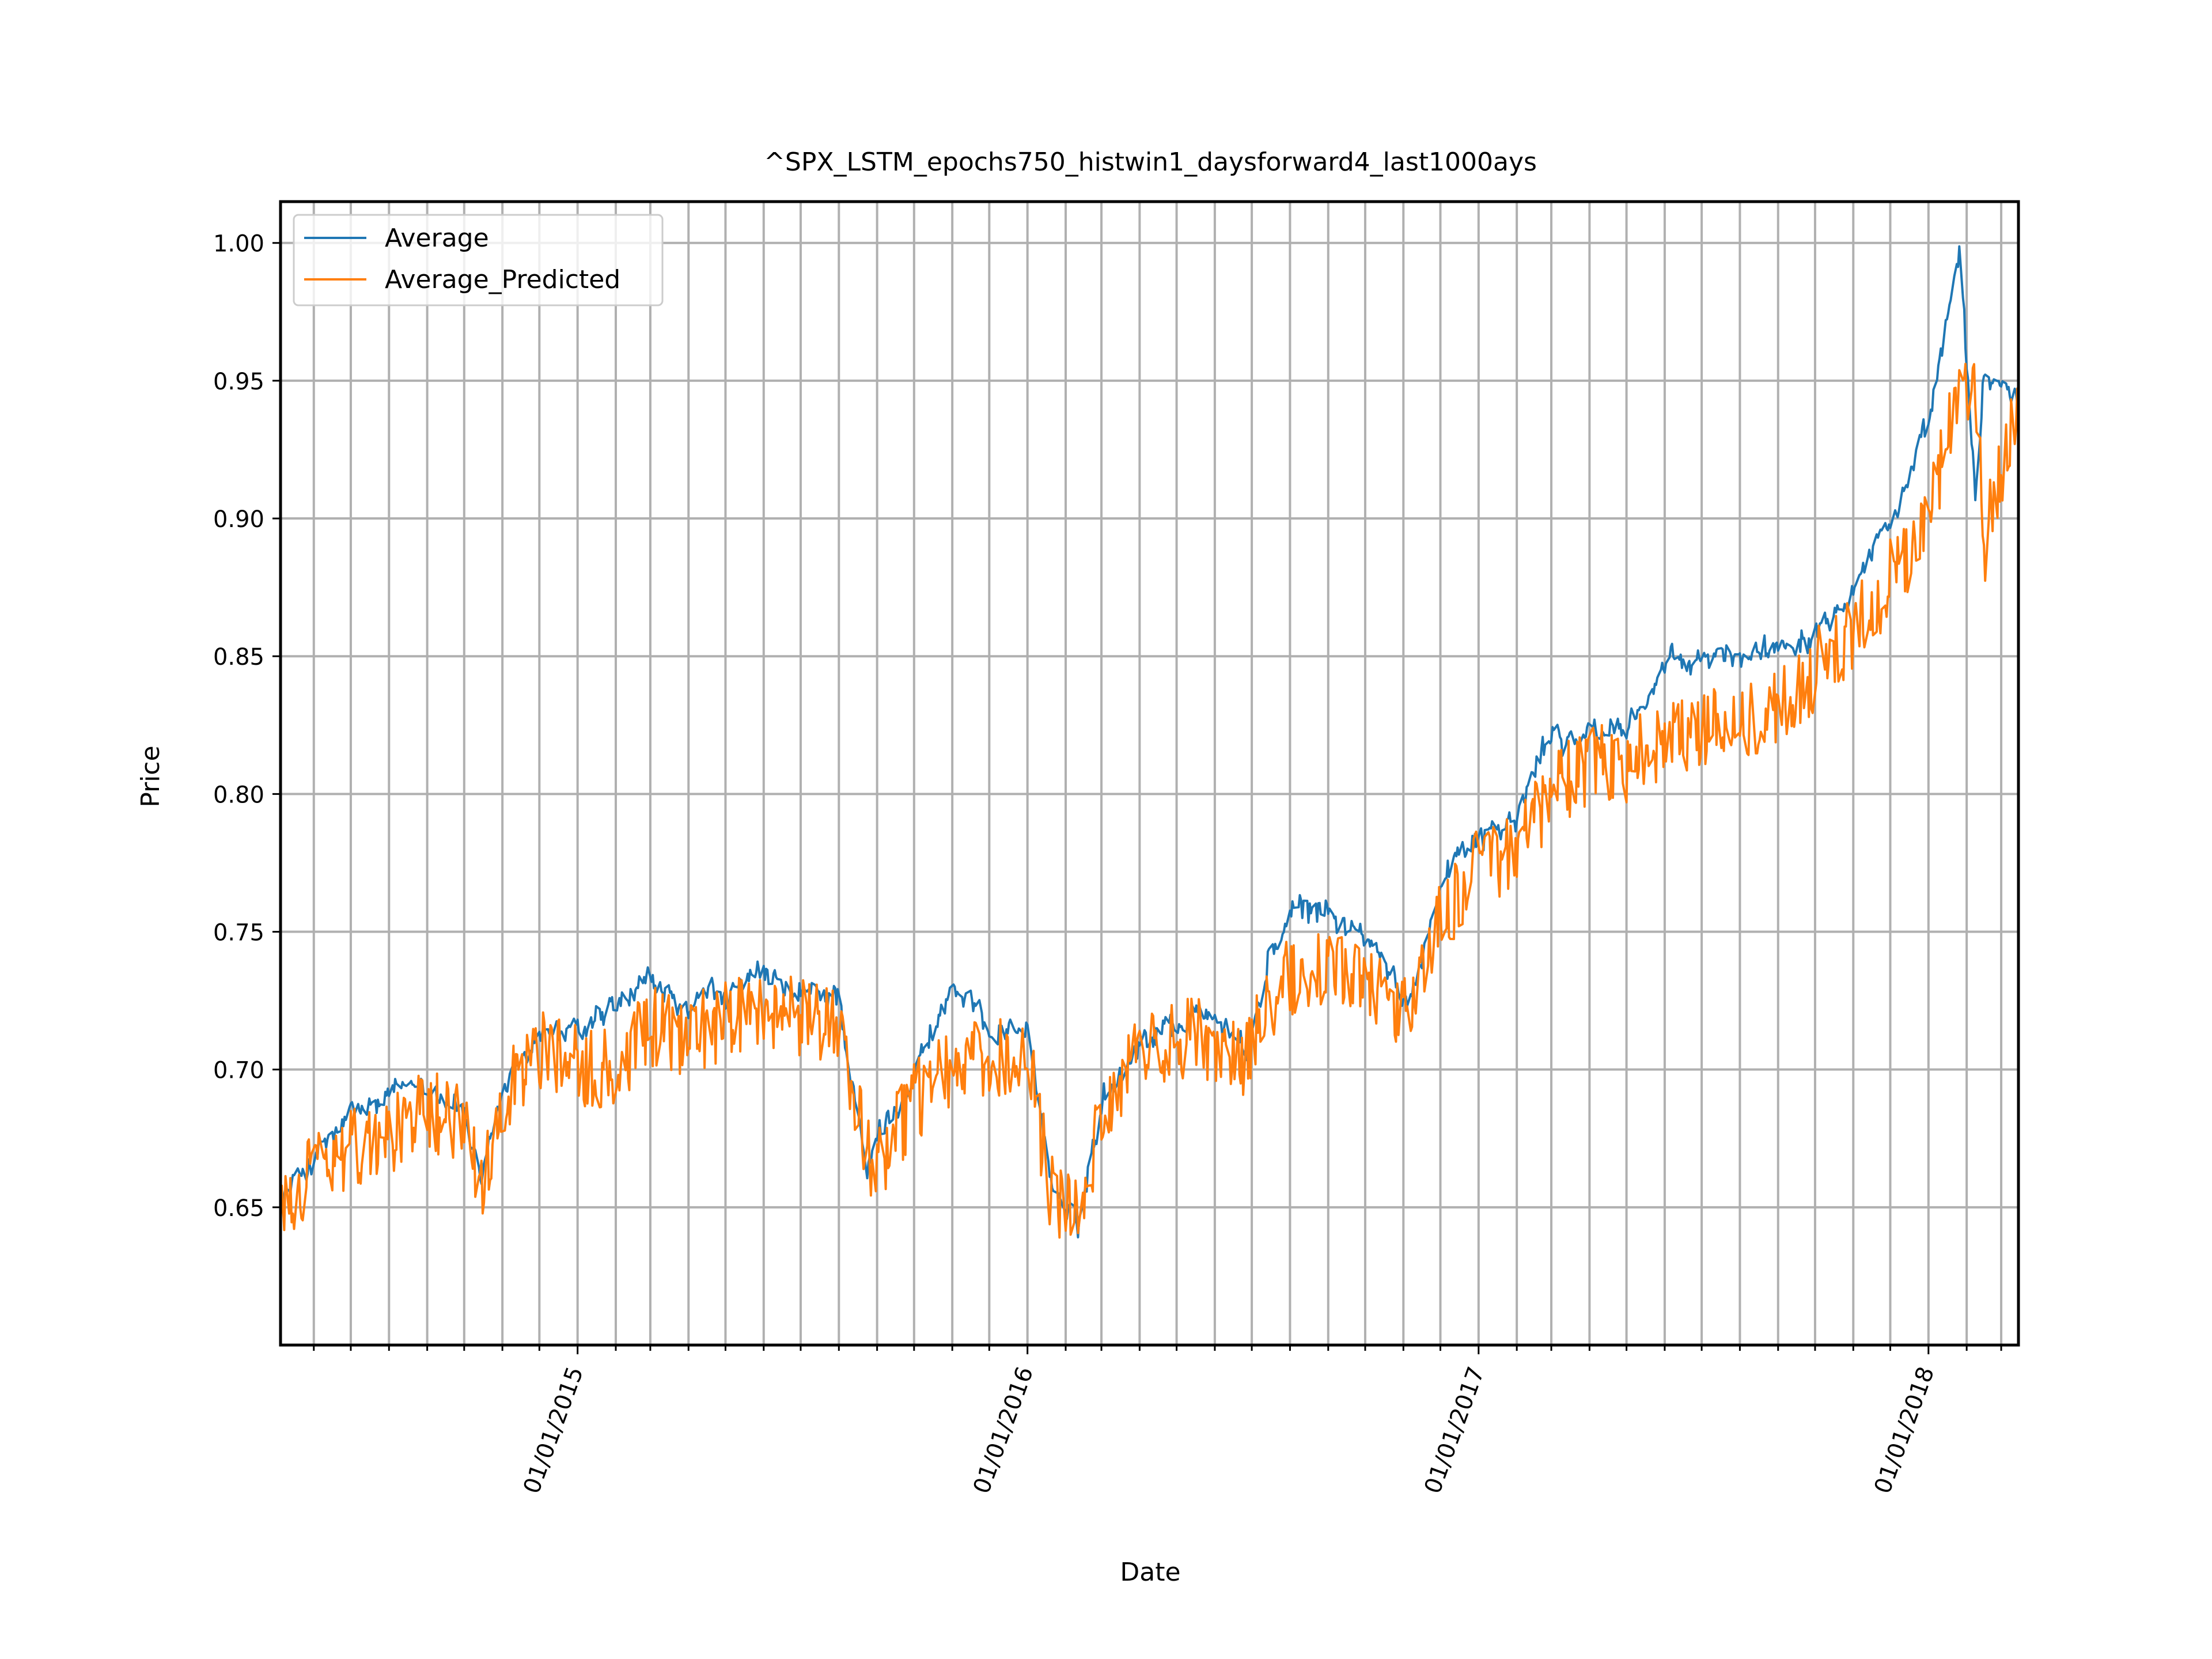 The image size is (2212, 1659). Describe the element at coordinates (247, 726) in the screenshot. I see `y-axis: 0.65 0.70 0.75 0.80 0.85 0.90 0.95 1.00` at that location.